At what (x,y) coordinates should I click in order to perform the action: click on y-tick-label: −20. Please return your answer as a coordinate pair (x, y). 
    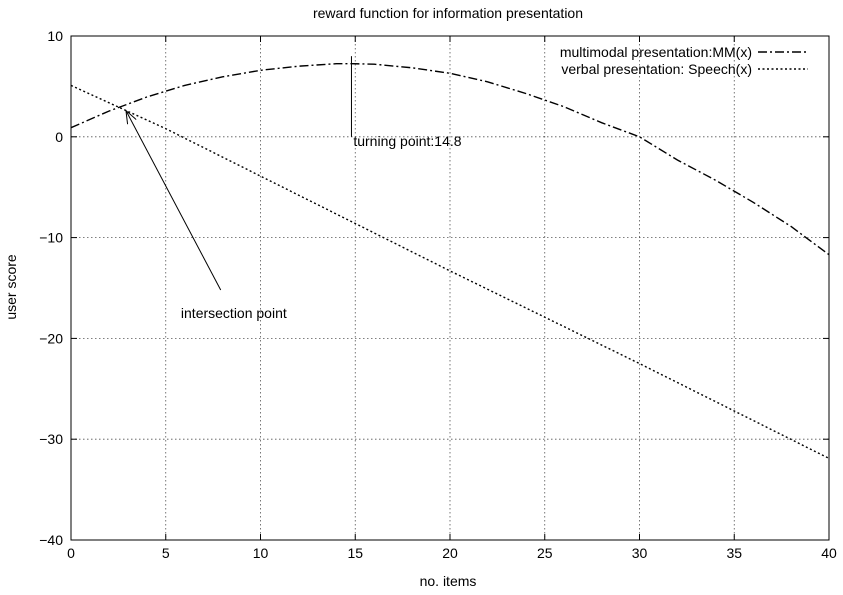
    Looking at the image, I should click on (51, 338).